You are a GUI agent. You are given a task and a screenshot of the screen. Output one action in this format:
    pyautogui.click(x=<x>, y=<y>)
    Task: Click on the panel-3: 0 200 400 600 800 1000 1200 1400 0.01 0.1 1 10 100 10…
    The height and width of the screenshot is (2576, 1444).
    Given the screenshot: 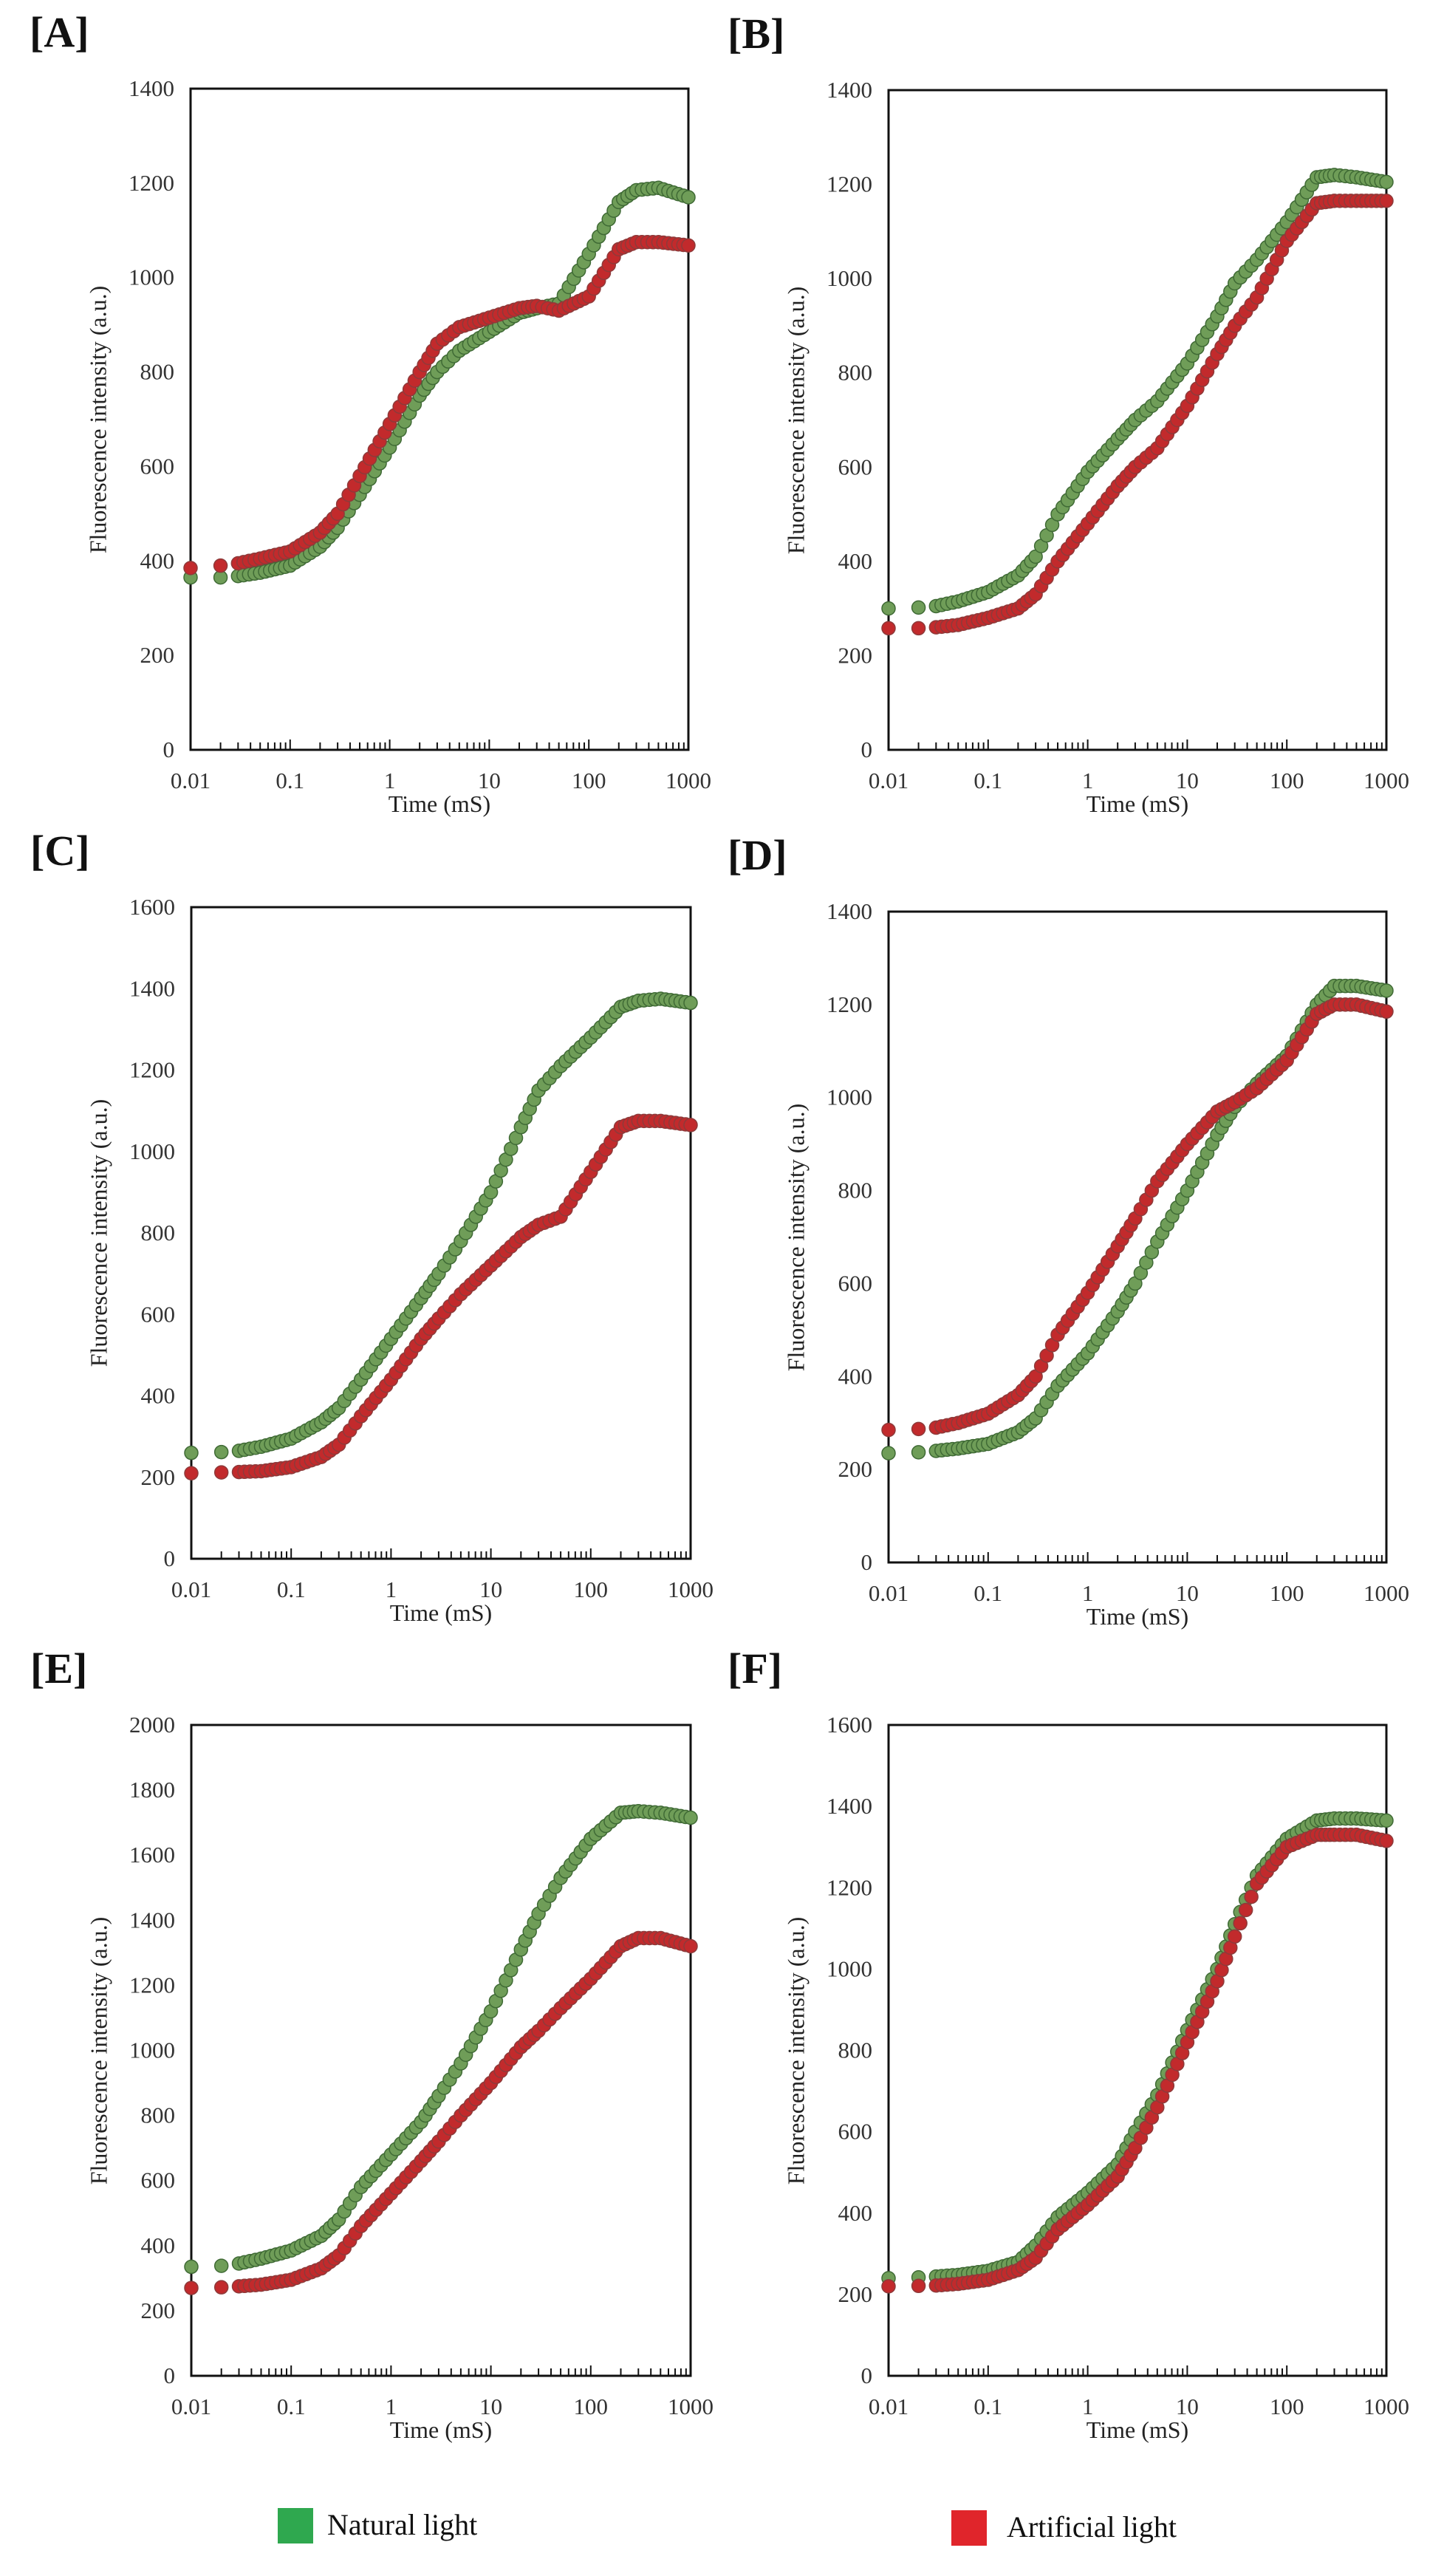 What is the action you would take?
    pyautogui.click(x=1118, y=1252)
    